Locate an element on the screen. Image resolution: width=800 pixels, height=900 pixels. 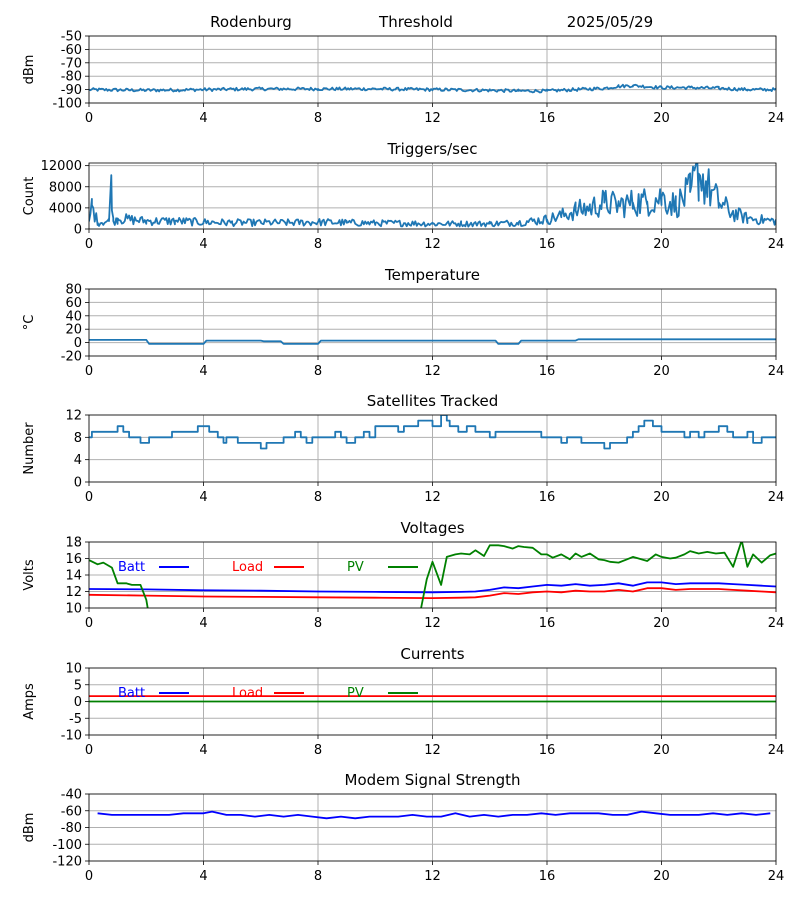
rssi-ytick-label: -80 is located at coordinates (71, 77).